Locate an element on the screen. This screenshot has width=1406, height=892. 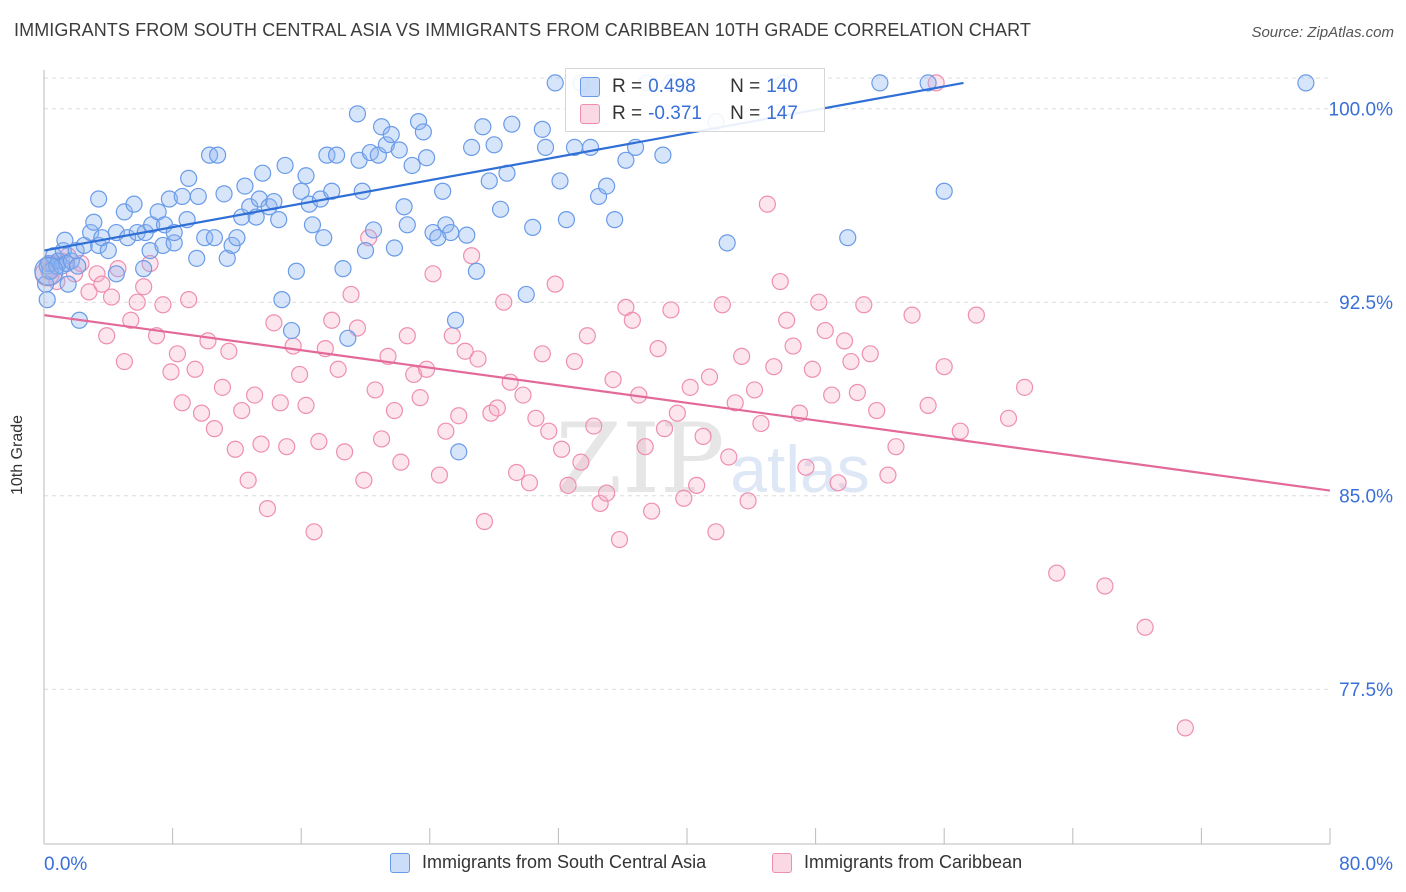
blue-r-label: R = is located at coordinates (627, 86).